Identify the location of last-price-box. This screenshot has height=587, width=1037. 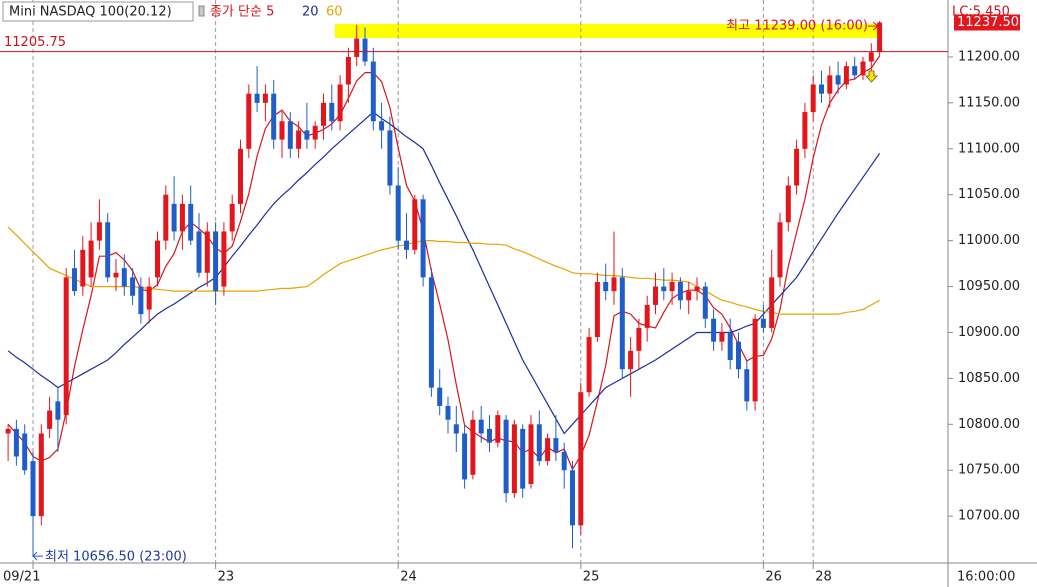
(987, 22).